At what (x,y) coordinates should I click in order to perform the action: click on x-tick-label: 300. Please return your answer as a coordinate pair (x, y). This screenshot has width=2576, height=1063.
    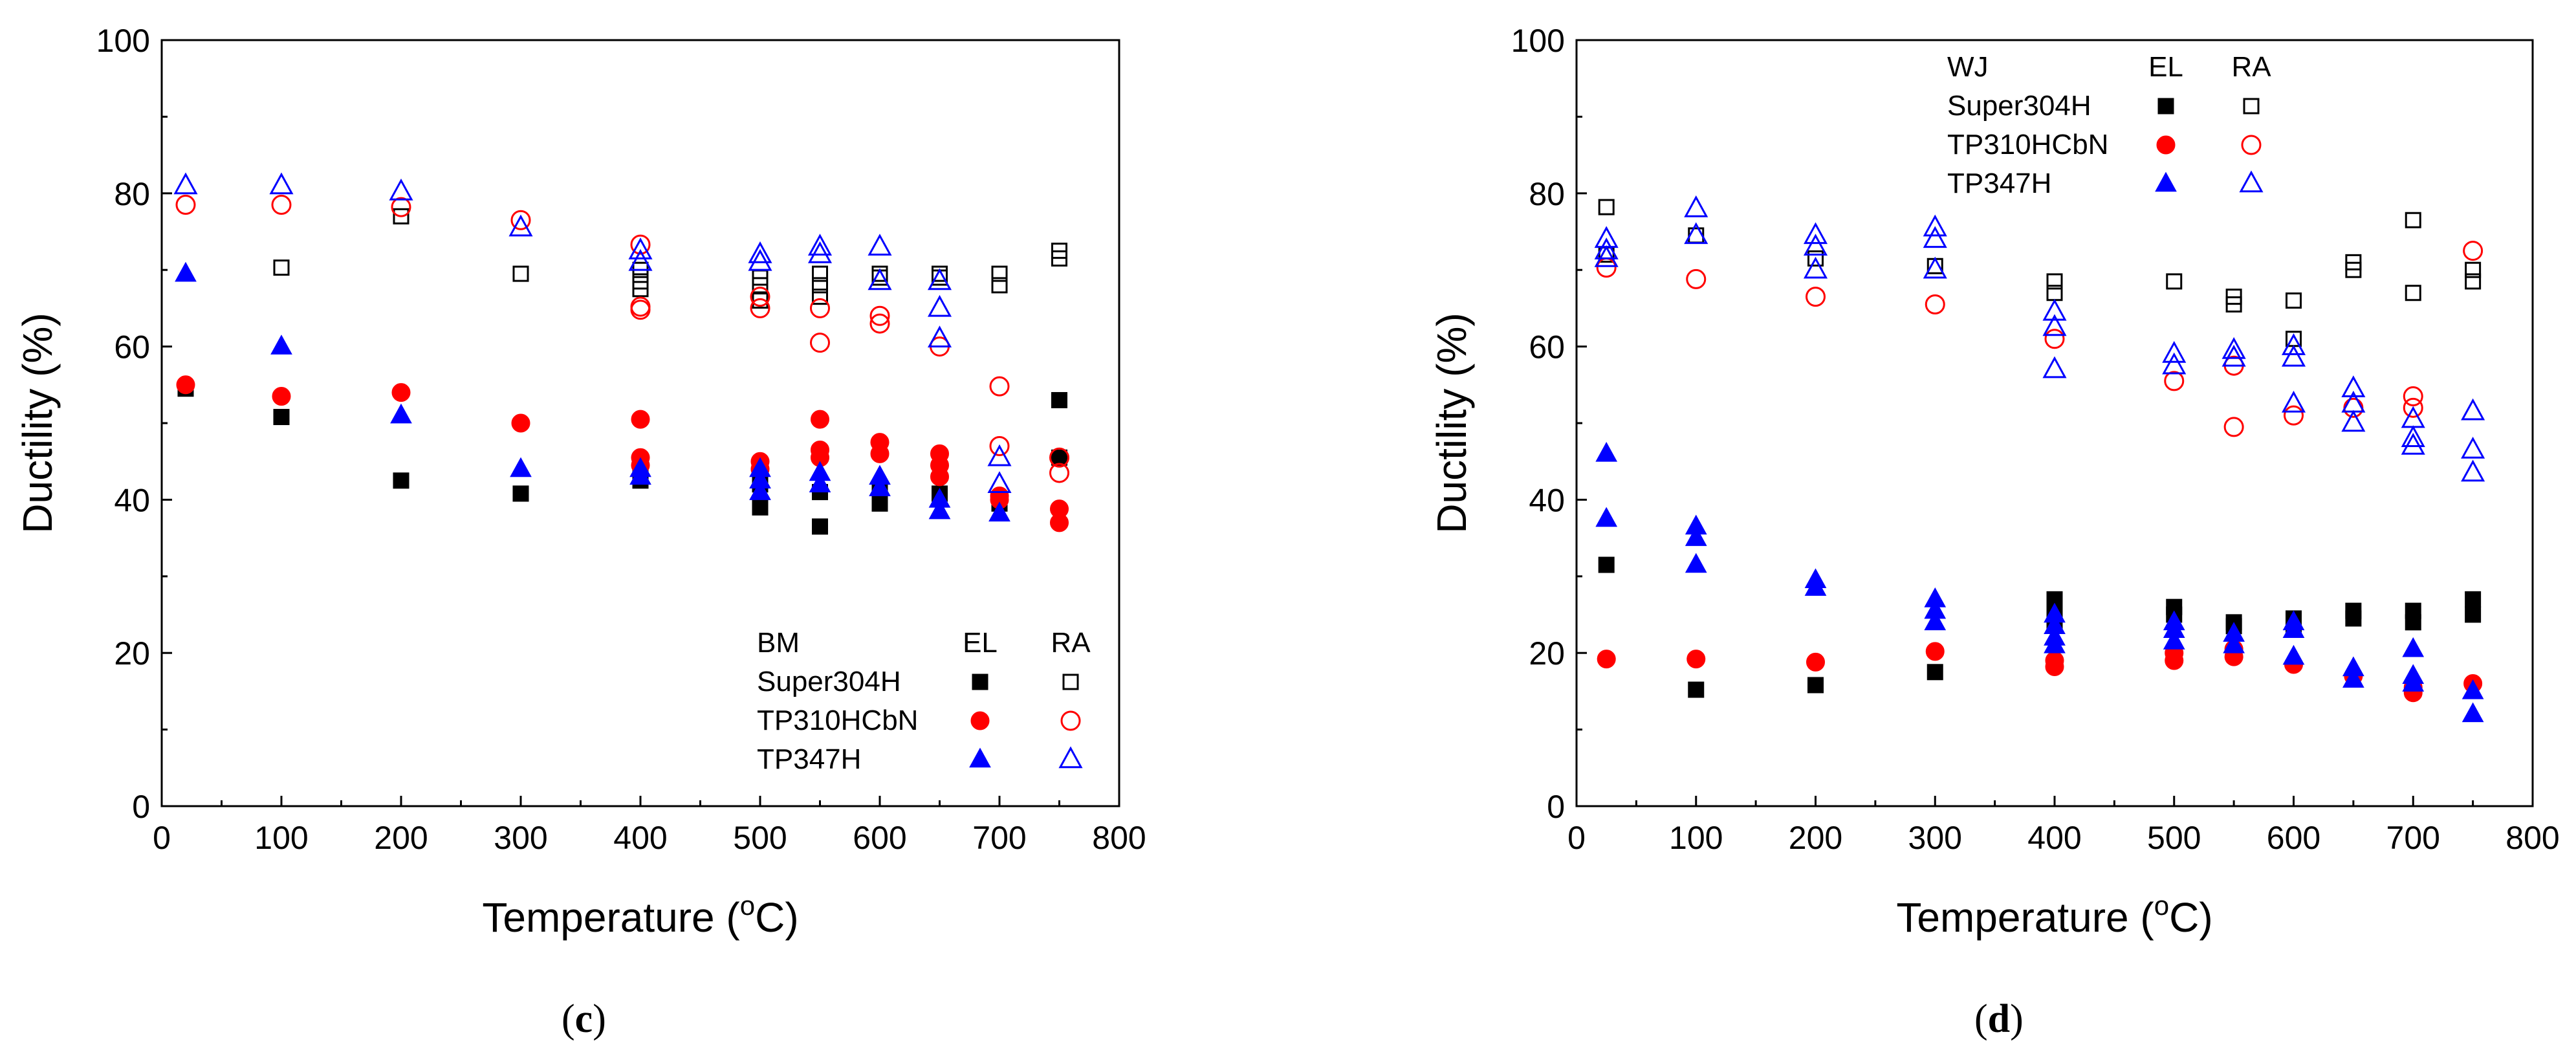
    Looking at the image, I should click on (520, 838).